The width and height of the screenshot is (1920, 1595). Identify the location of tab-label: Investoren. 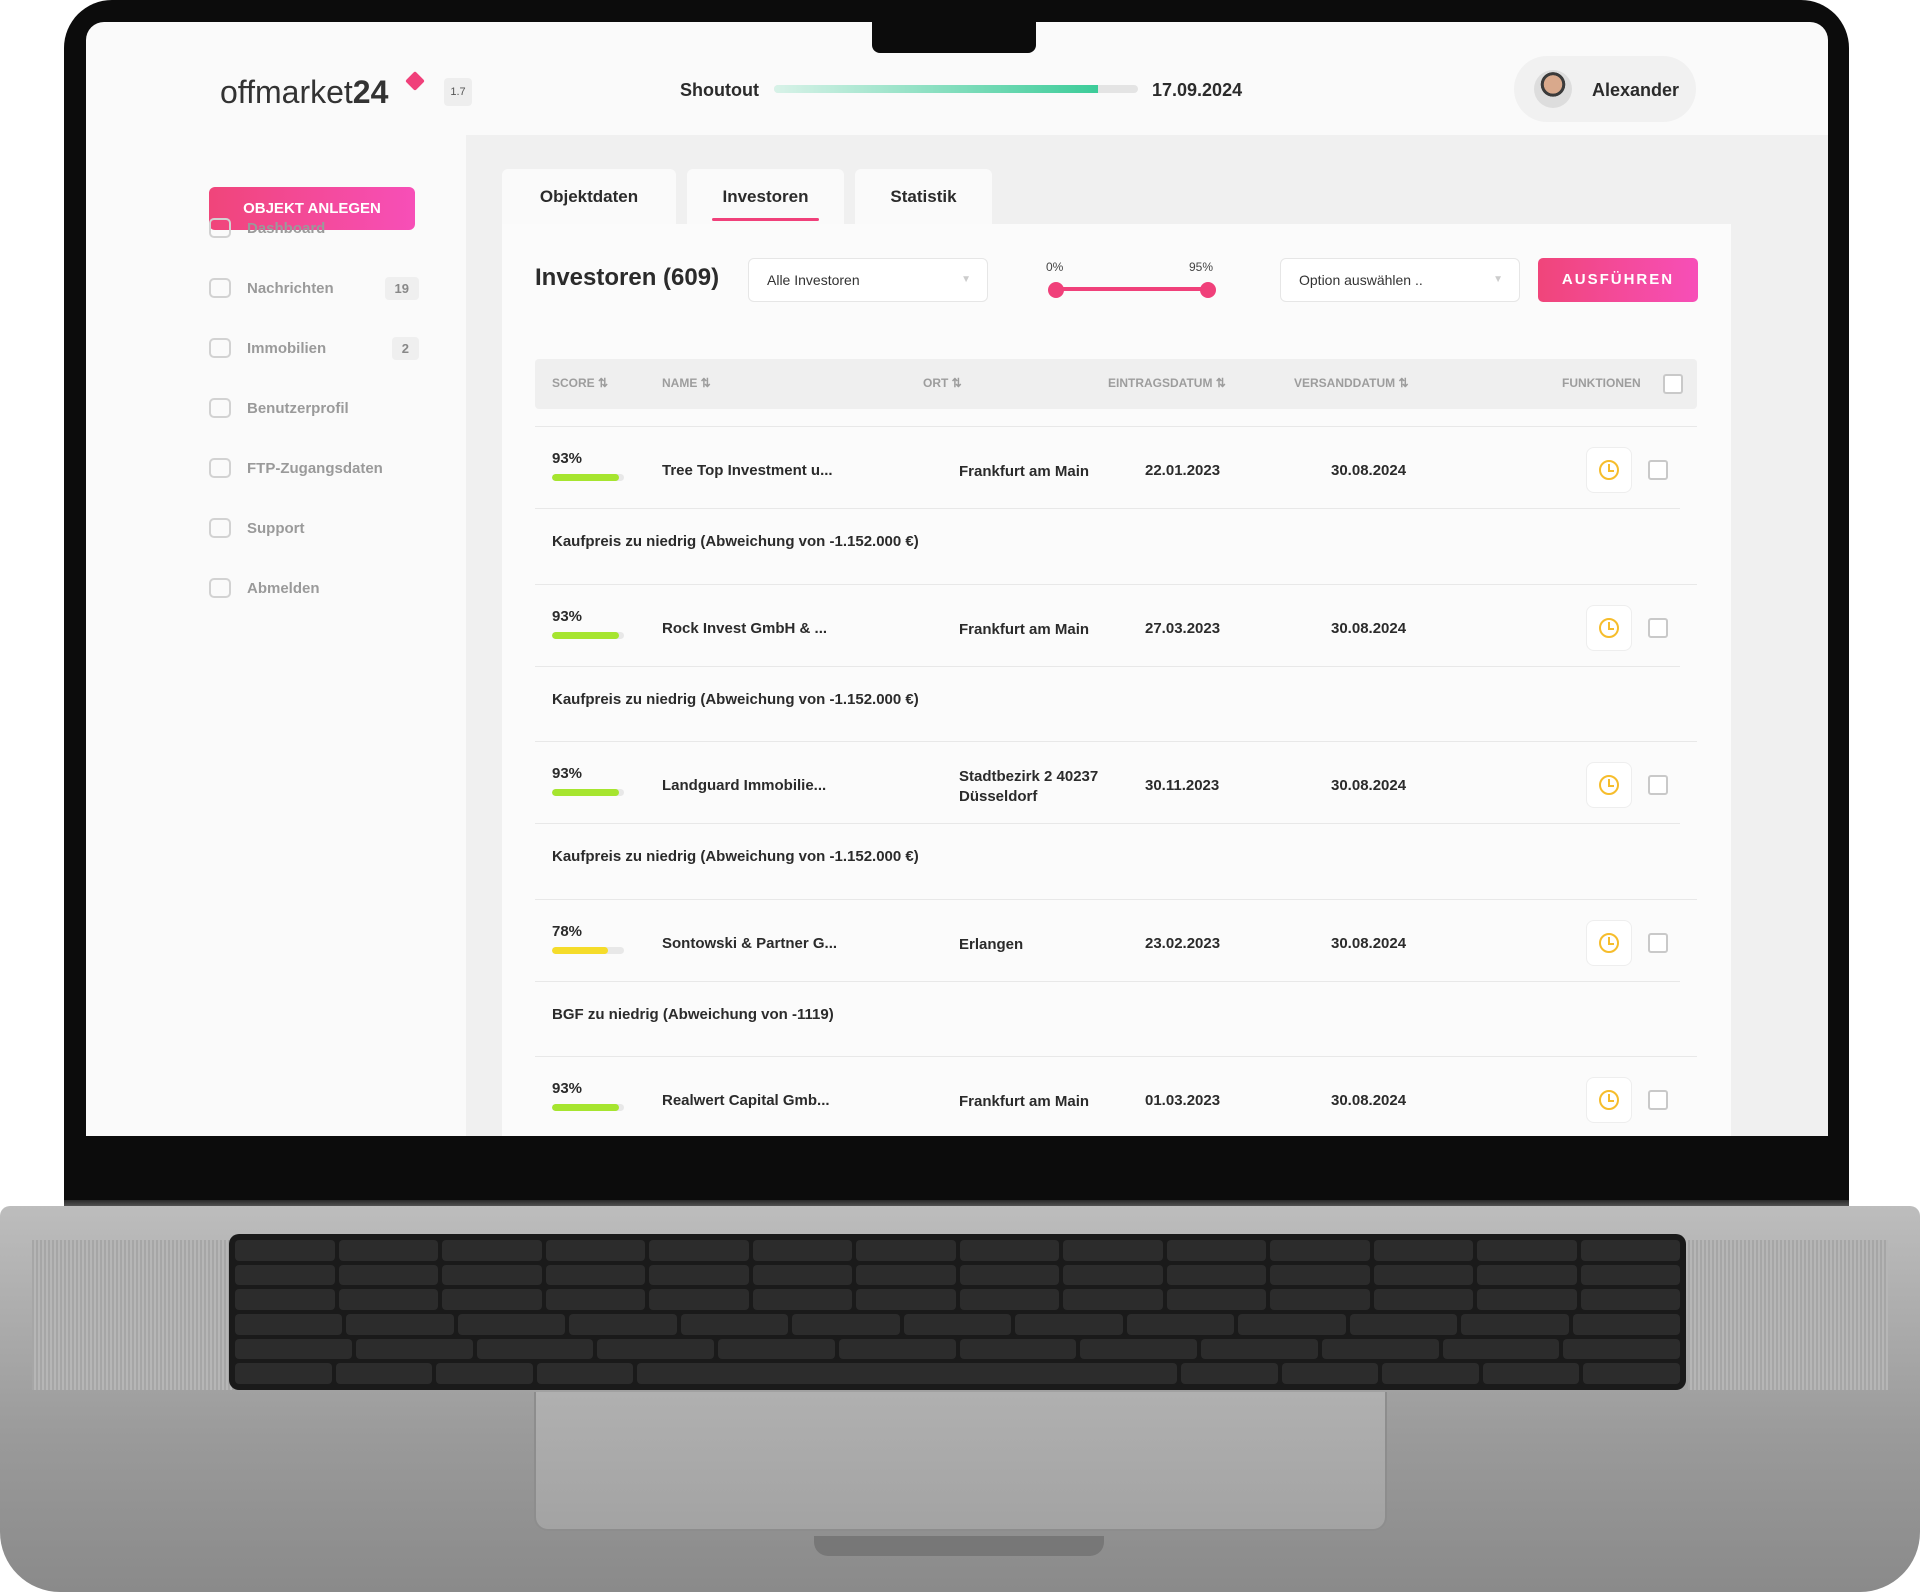
(765, 196).